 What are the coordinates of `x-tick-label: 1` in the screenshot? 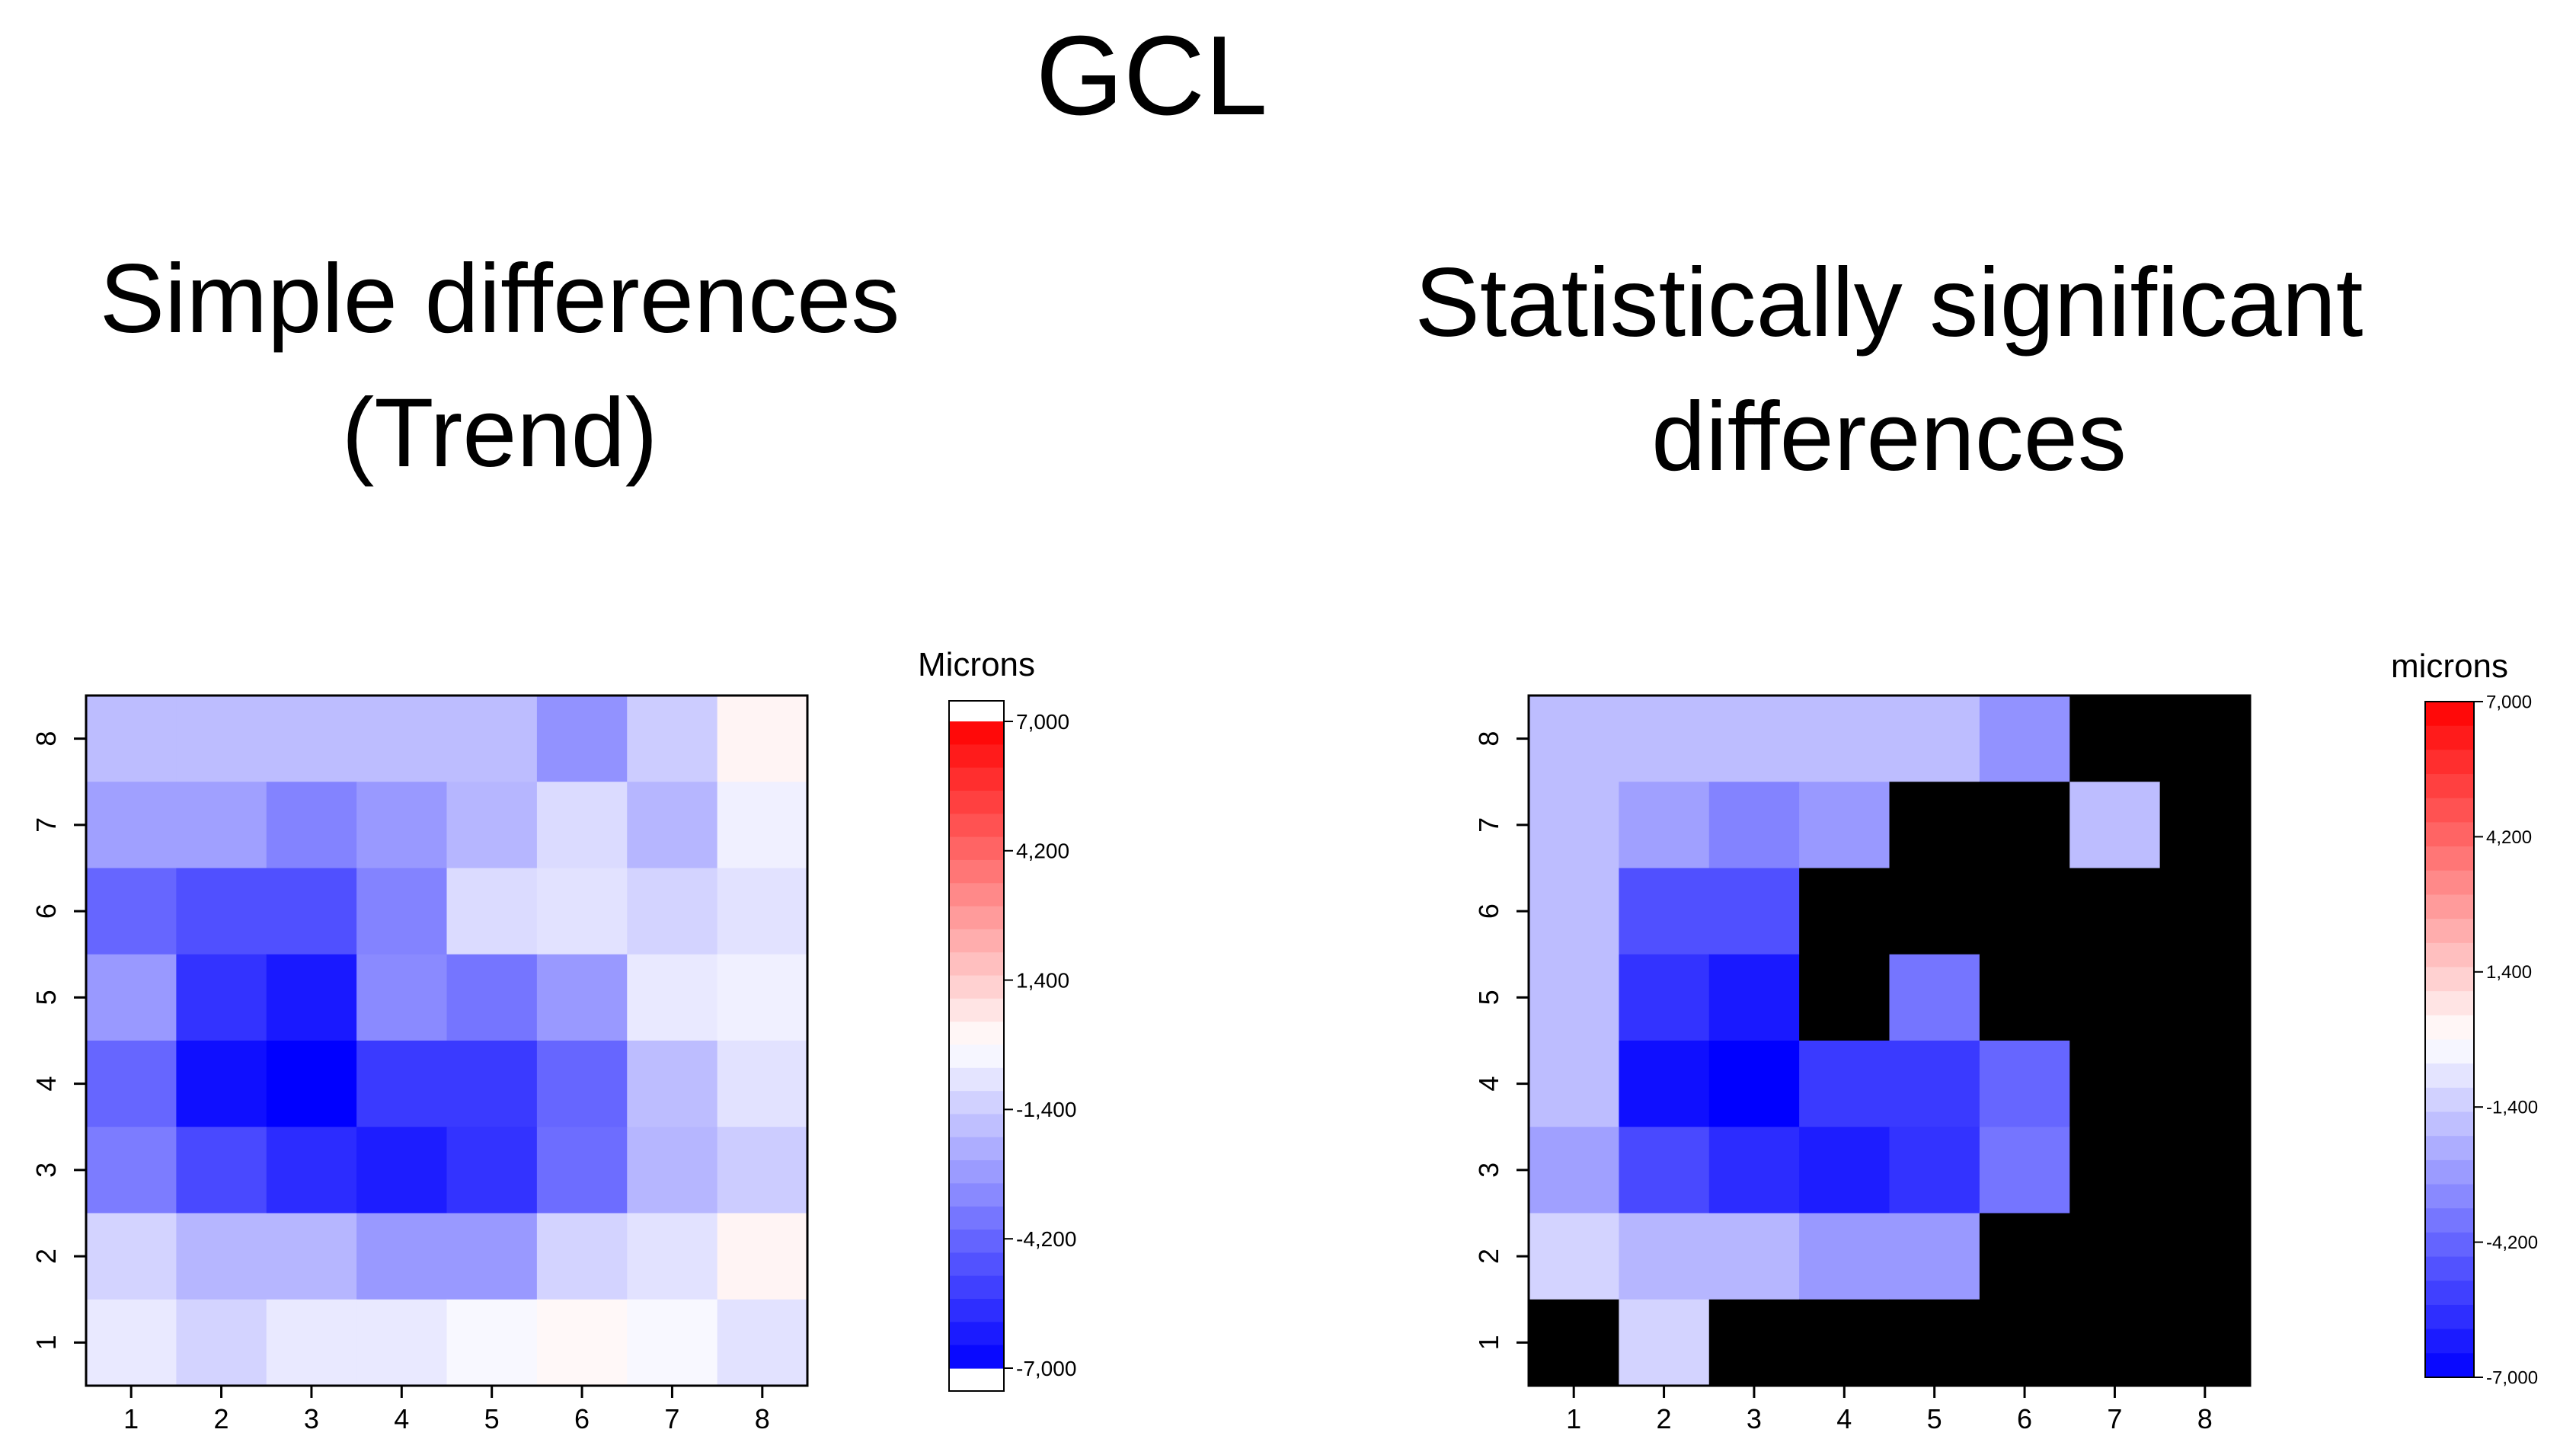 It's located at (131, 1419).